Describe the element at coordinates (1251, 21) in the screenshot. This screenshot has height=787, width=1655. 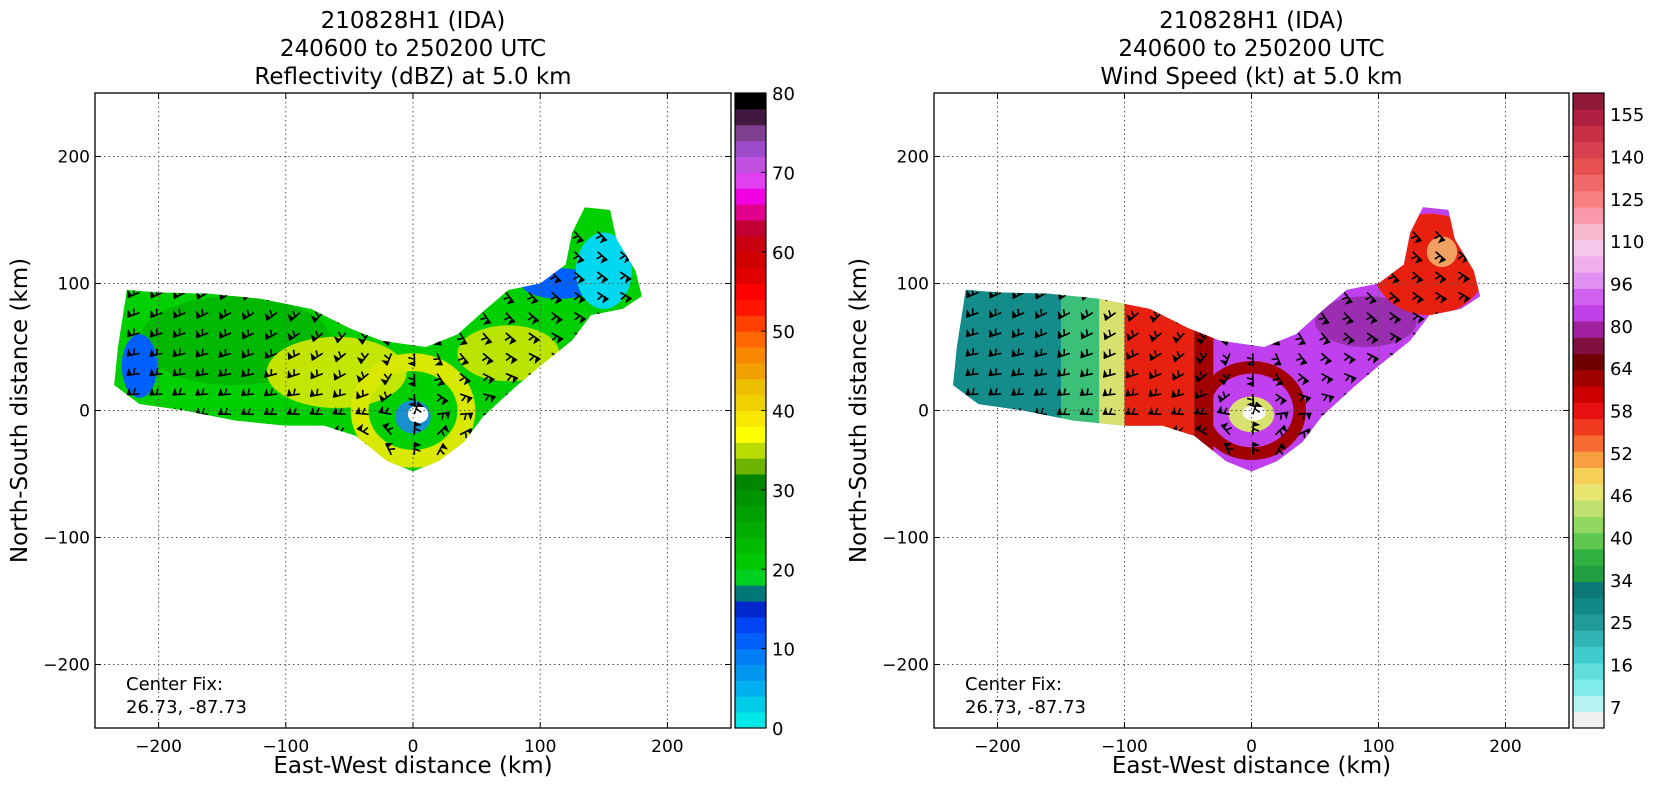
I see `chart-title-line: 210828H1 (IDA)` at that location.